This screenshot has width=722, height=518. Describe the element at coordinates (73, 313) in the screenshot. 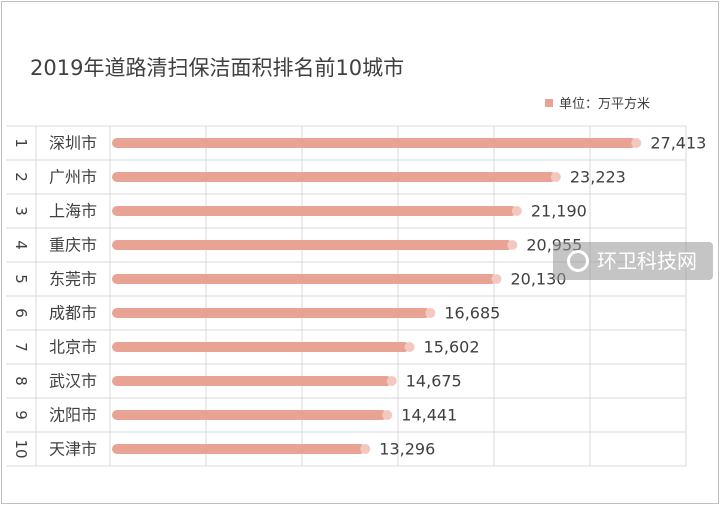

I see `category-label: 成都市` at that location.